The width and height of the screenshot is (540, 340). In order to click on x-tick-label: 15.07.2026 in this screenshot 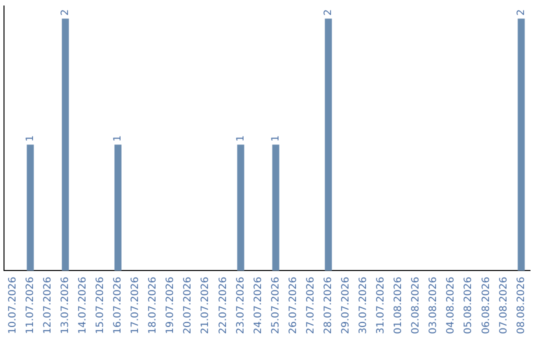, I will do `click(100, 305)`.